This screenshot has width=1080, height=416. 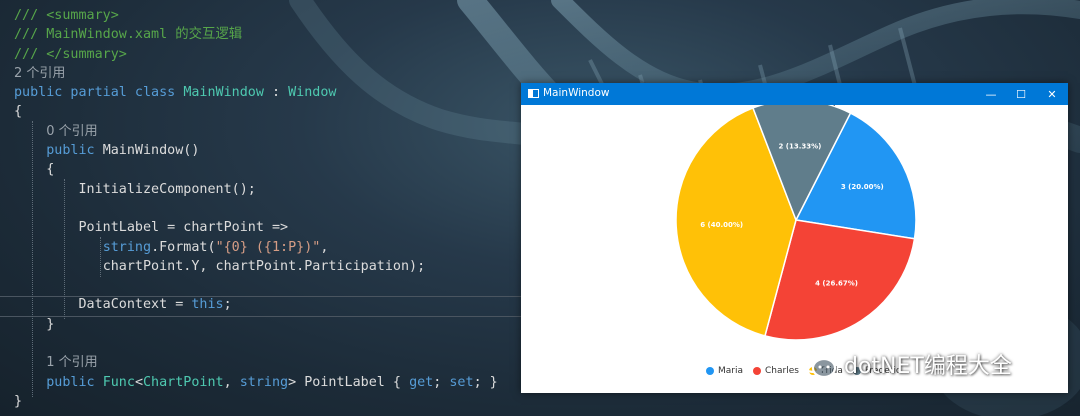 What do you see at coordinates (576, 93) in the screenshot?
I see `window-title: MainWindow` at bounding box center [576, 93].